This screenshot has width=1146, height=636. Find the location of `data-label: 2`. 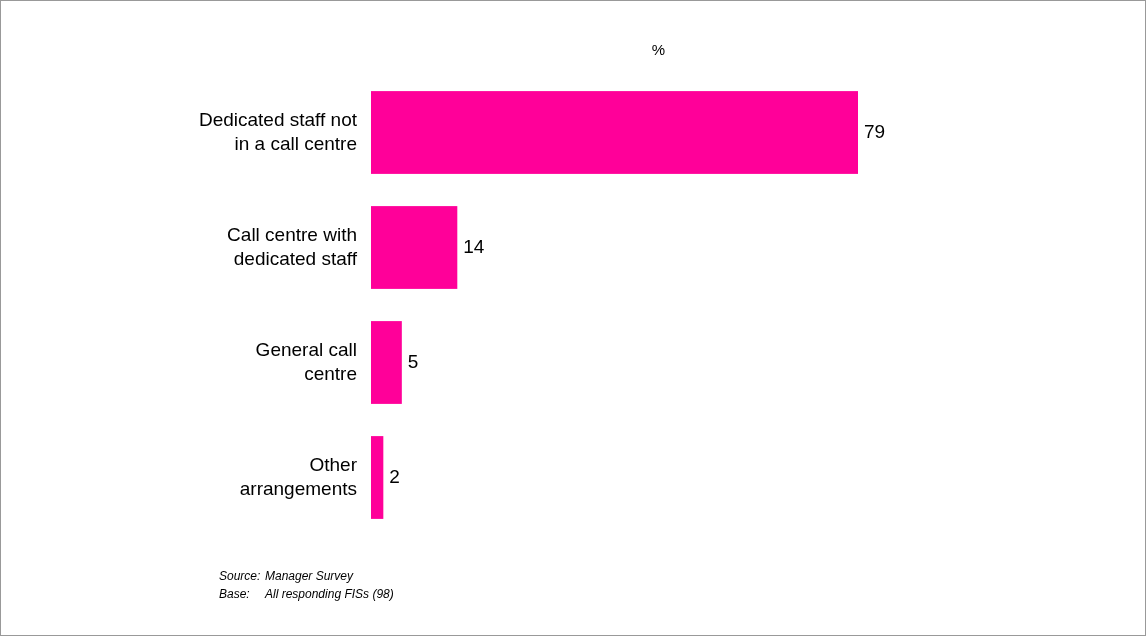

data-label: 2 is located at coordinates (394, 476).